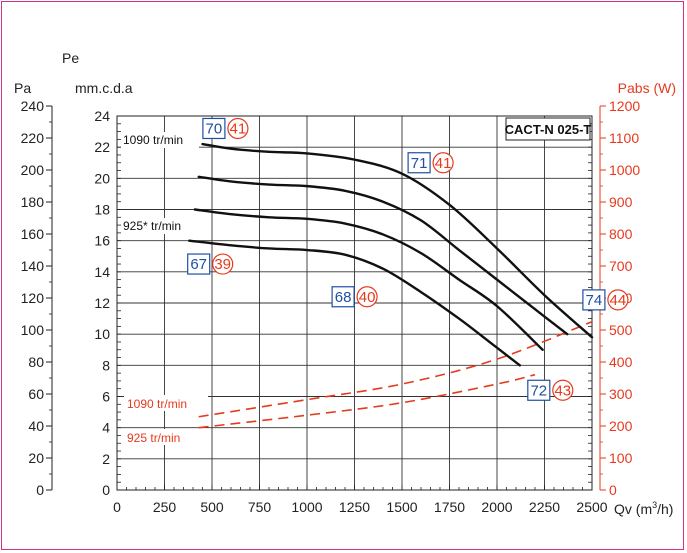  What do you see at coordinates (102, 116) in the screenshot?
I see `y-tick-label-mmcda: 24` at bounding box center [102, 116].